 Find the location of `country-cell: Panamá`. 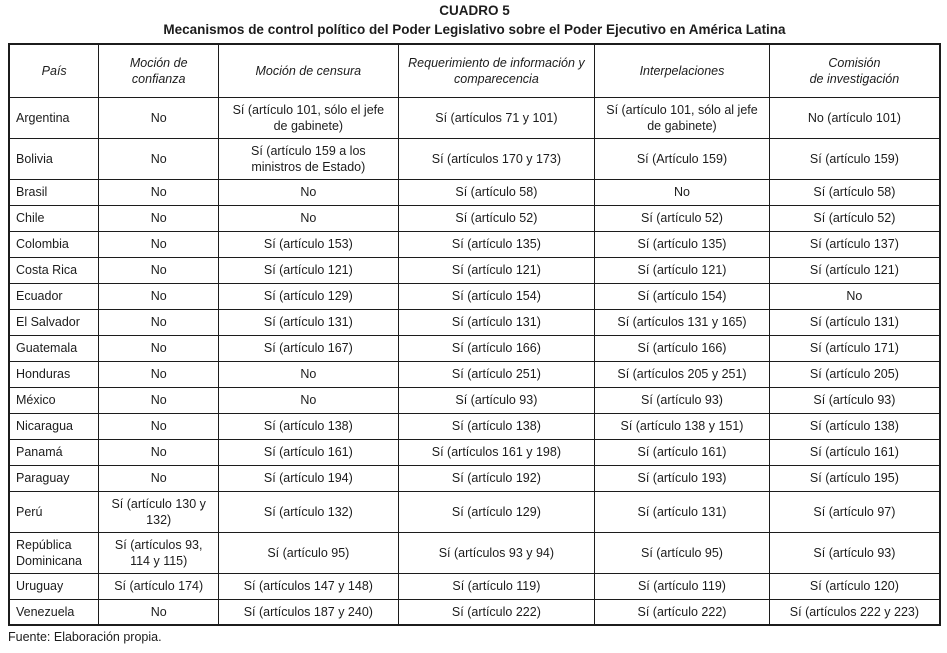

country-cell: Panamá is located at coordinates (54, 452).